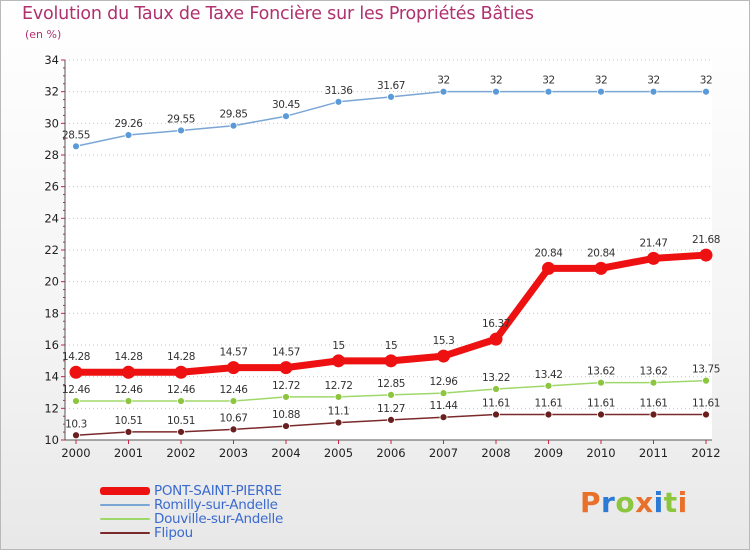  I want to click on data-label: 20.84, so click(601, 253).